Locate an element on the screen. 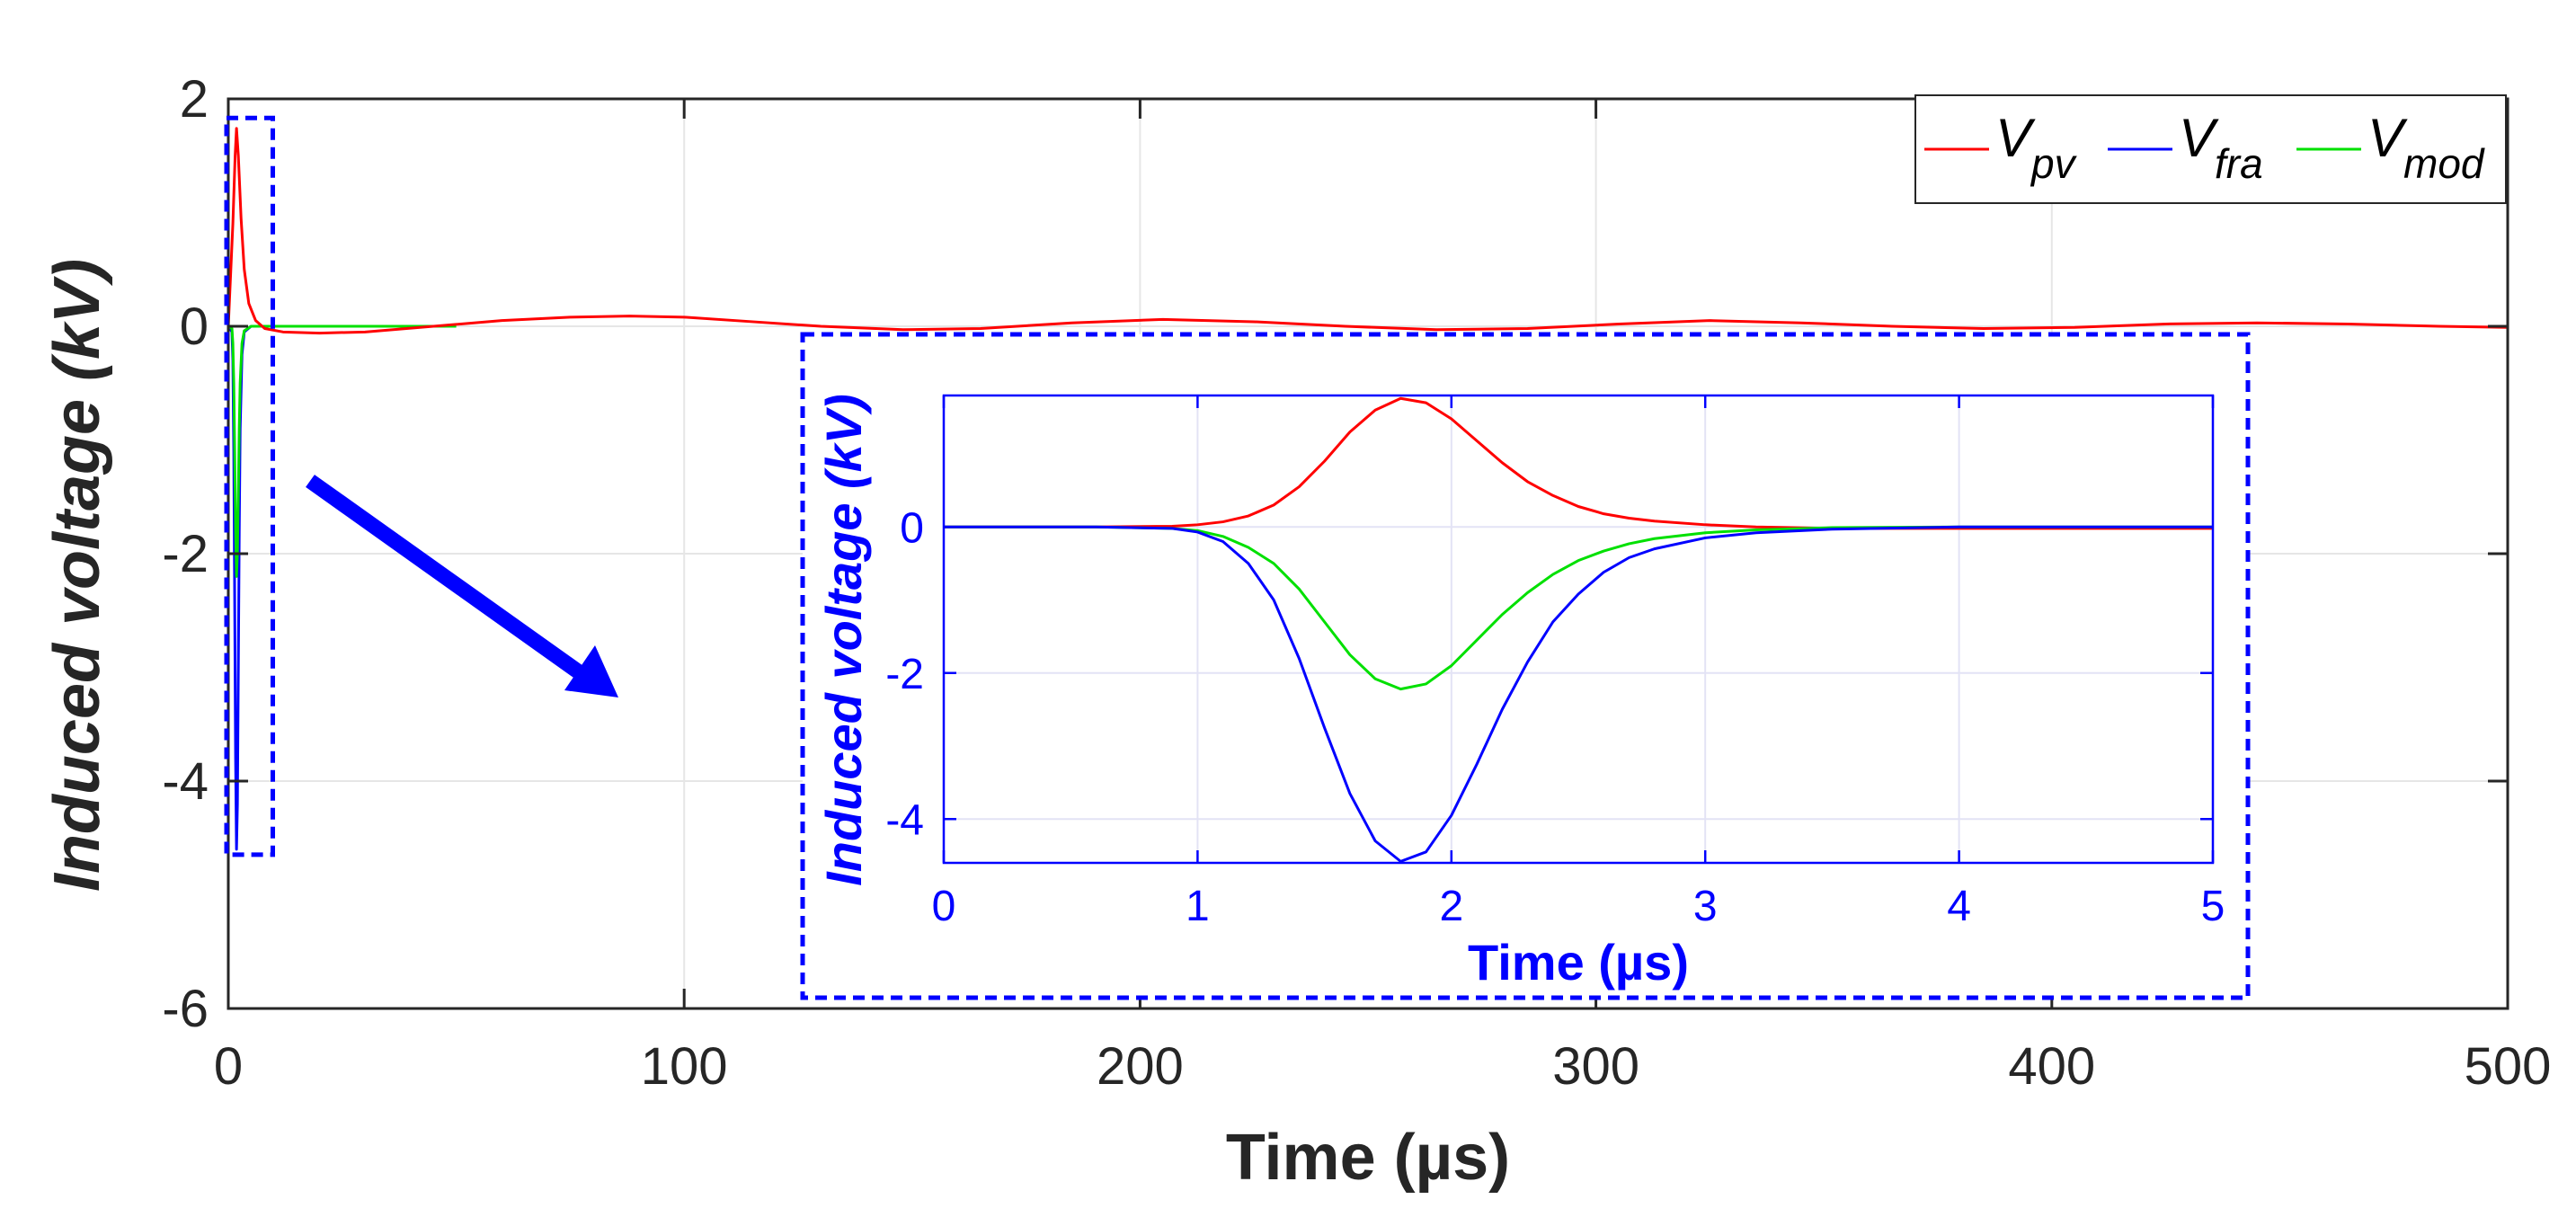  legend-label-v-pv: V is located at coordinates (2015, 138).